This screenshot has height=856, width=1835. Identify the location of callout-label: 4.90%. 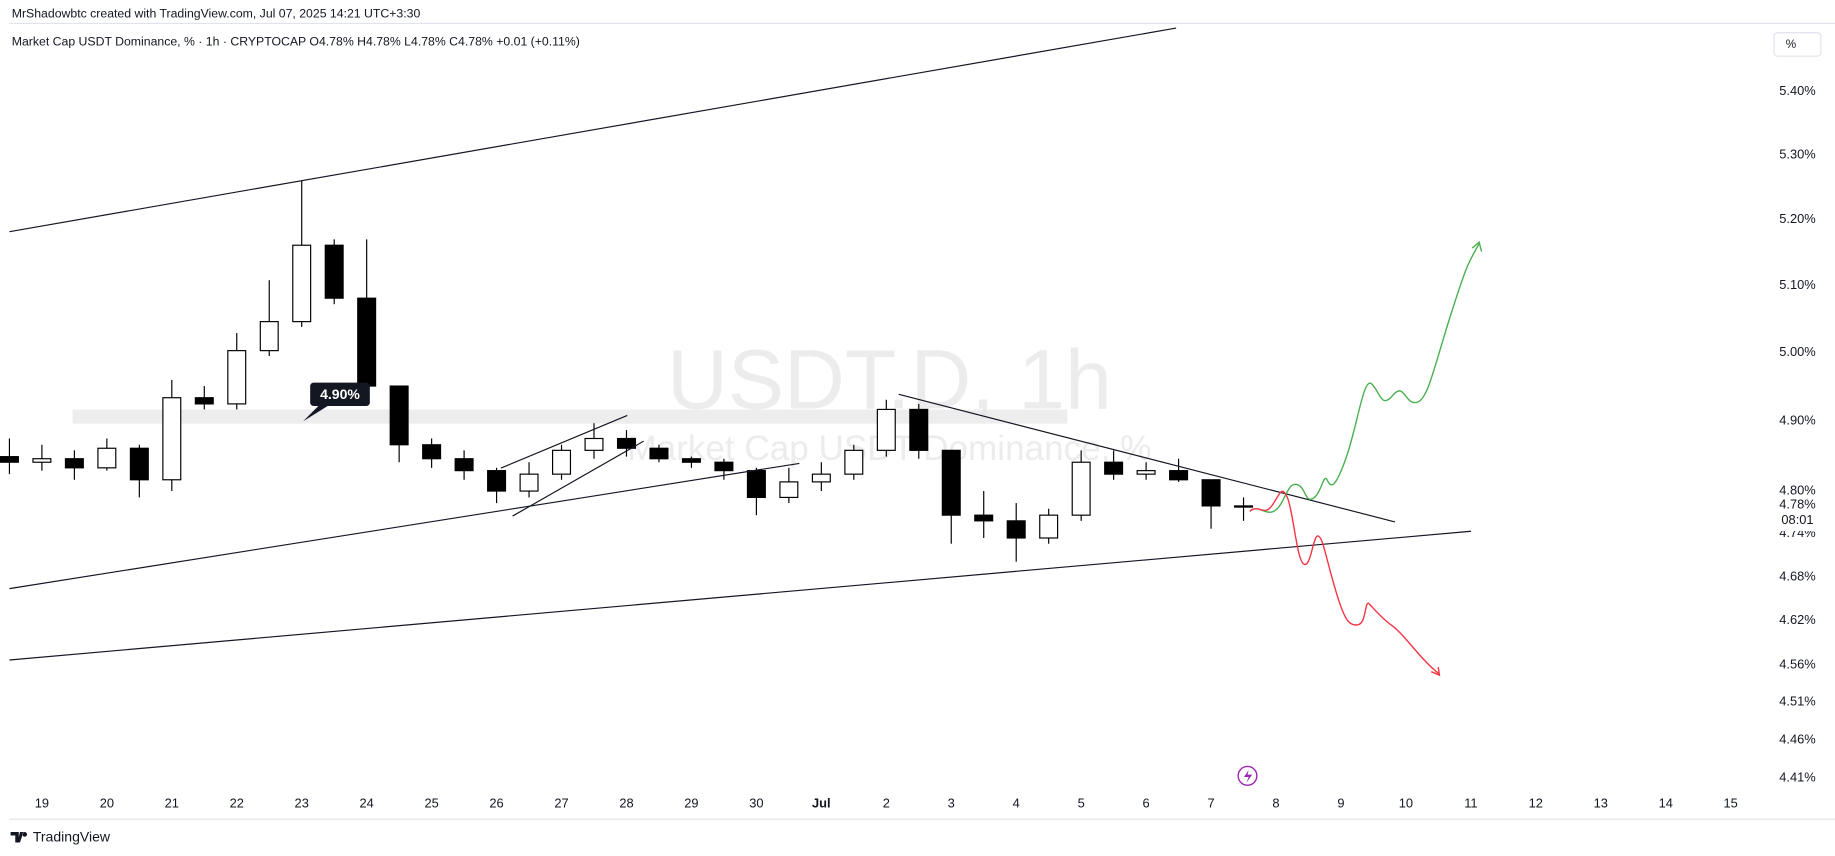
(340, 394).